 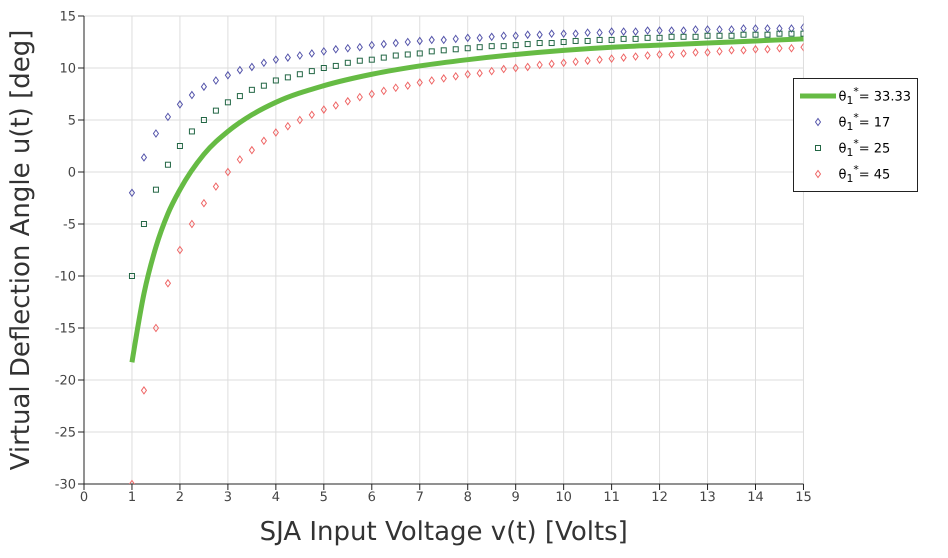 What do you see at coordinates (864, 122) in the screenshot?
I see `legend-label: θ$_{1}$$^{*}$= 17` at bounding box center [864, 122].